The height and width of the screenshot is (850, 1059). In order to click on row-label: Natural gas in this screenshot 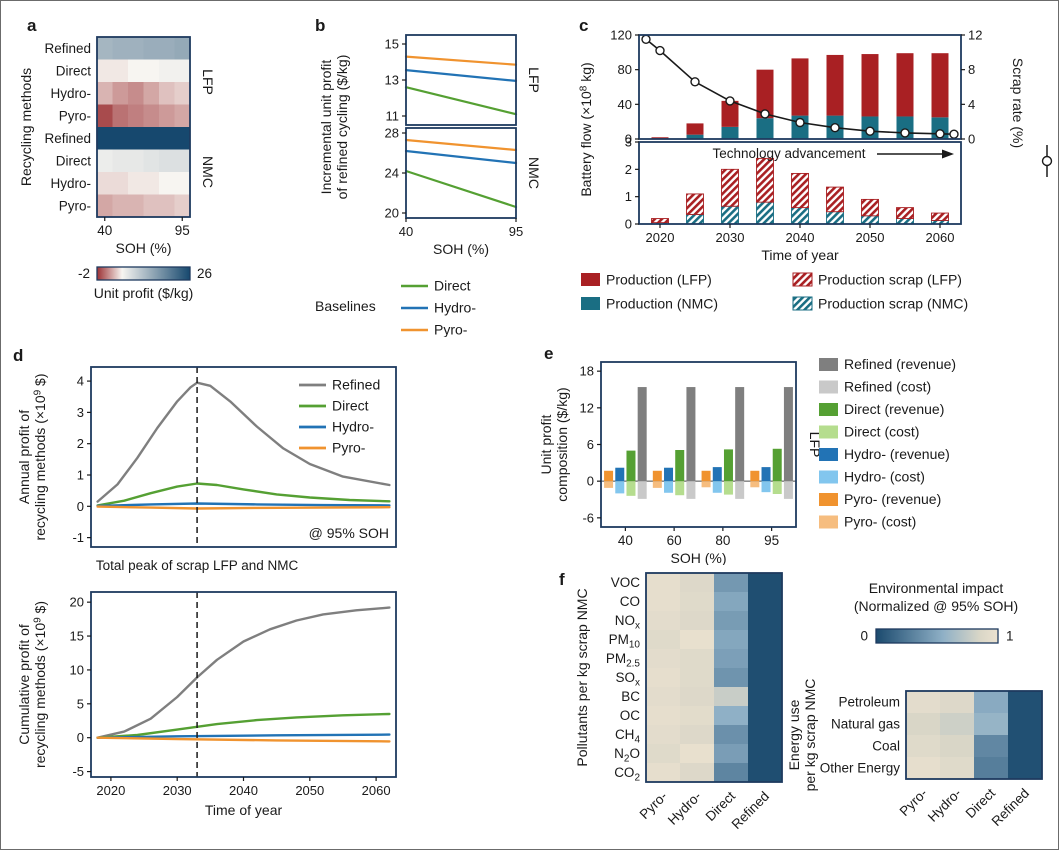, I will do `click(865, 724)`.